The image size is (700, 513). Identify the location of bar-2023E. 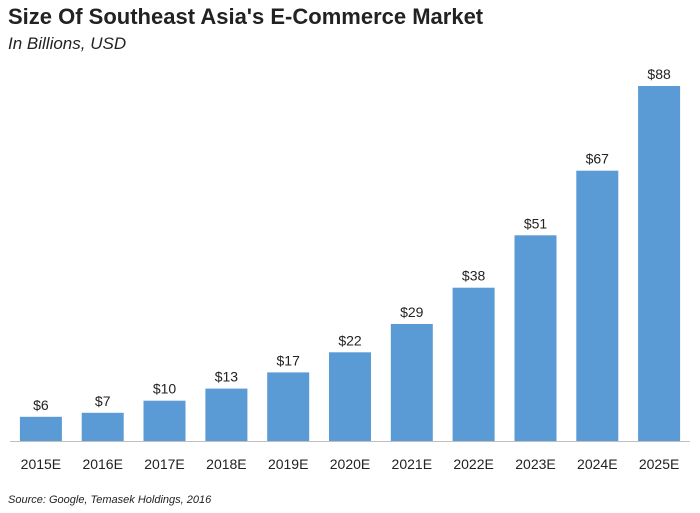
(535, 338).